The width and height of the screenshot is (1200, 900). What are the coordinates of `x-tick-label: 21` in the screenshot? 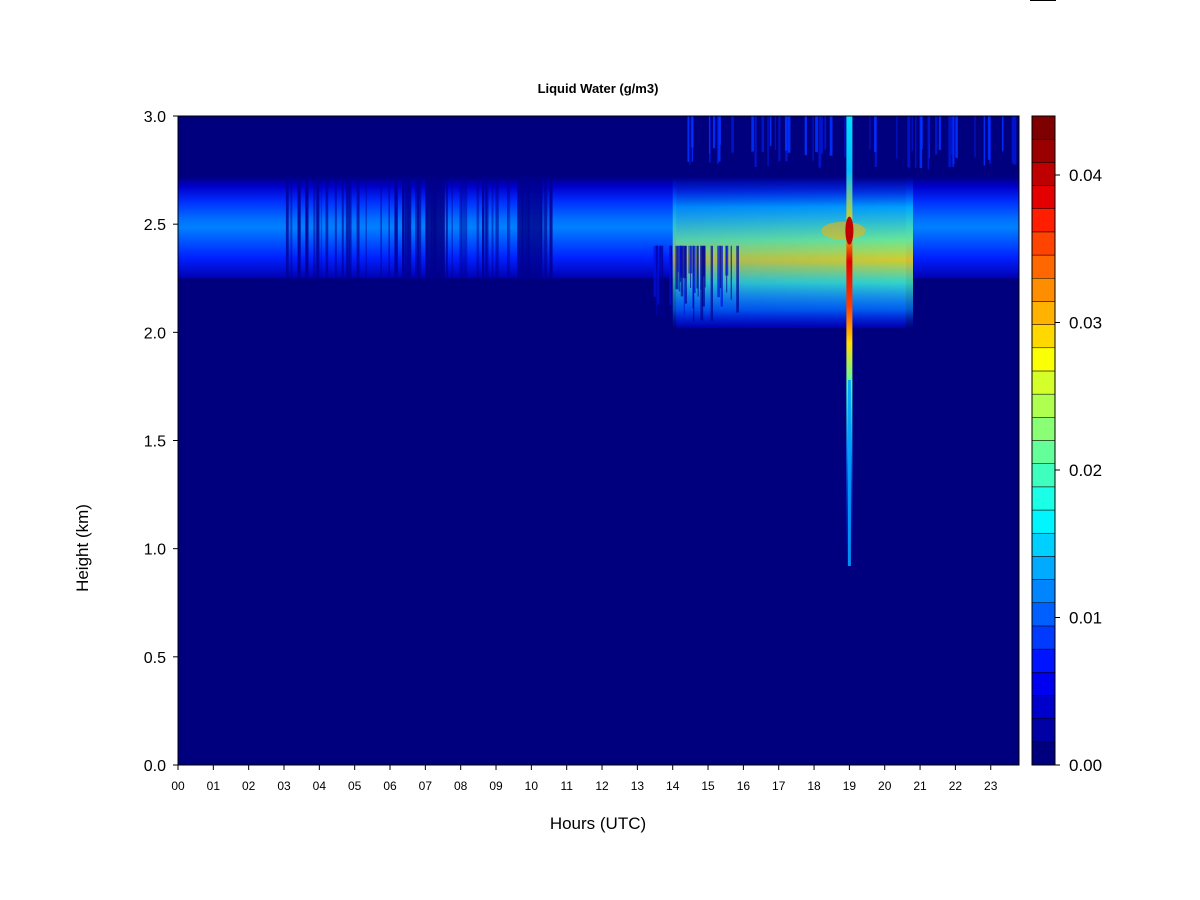 It's located at (920, 786).